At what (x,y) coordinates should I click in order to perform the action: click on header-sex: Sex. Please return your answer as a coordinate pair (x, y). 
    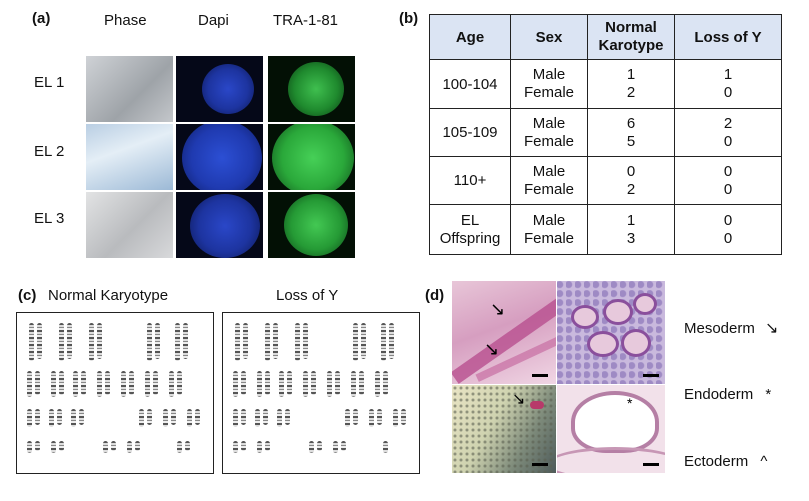
    Looking at the image, I should click on (549, 37).